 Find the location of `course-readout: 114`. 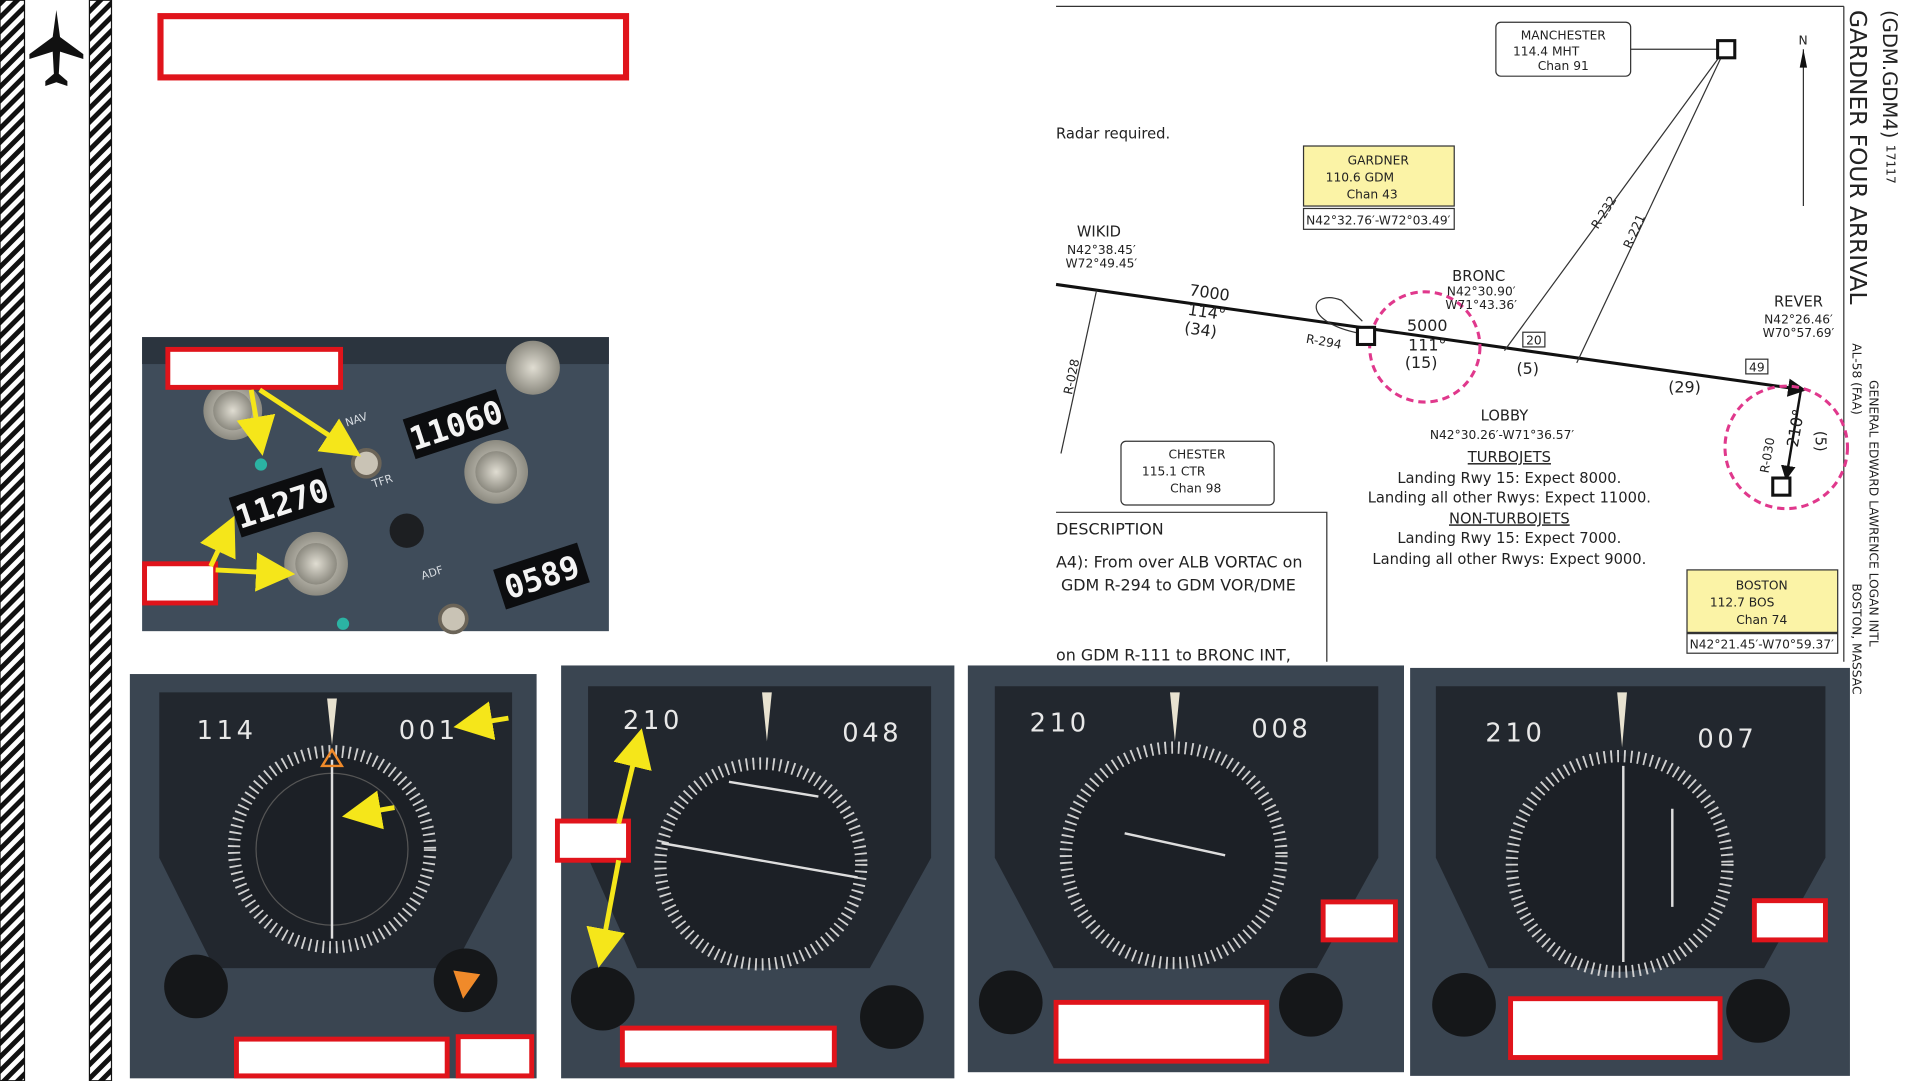

course-readout: 114 is located at coordinates (227, 731).